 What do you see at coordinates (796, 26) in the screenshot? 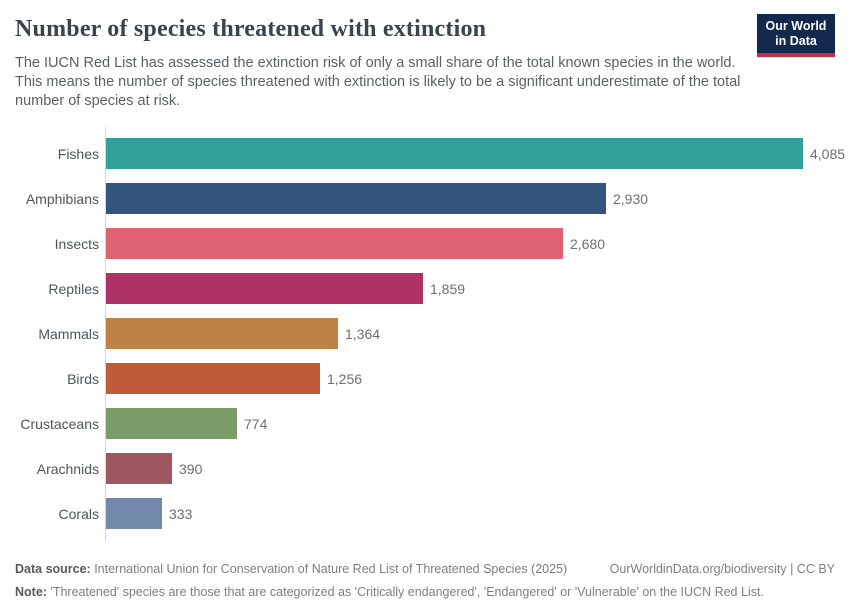
I see `owid-logo-line1: Our World` at bounding box center [796, 26].